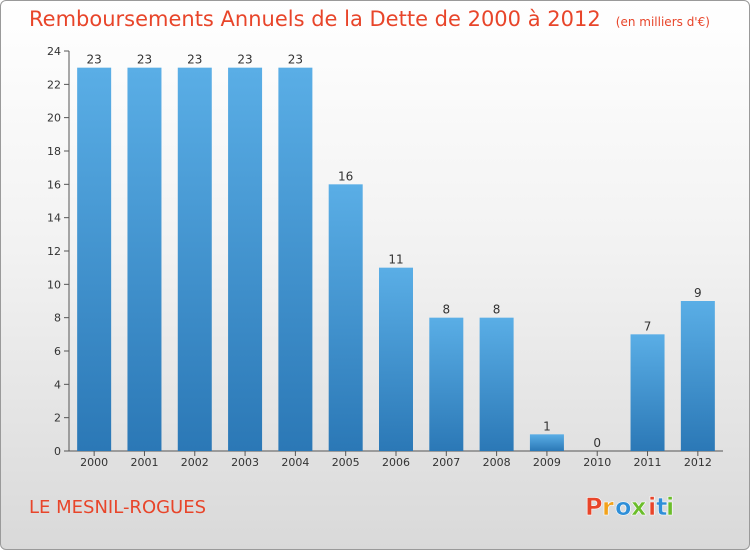 This screenshot has height=550, width=750. Describe the element at coordinates (547, 426) in the screenshot. I see `data-label: 1` at that location.